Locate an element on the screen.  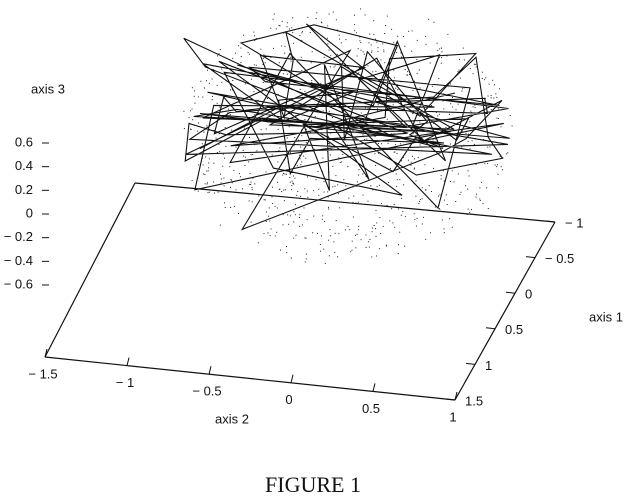
floor-edge is located at coordinates (345, 202).